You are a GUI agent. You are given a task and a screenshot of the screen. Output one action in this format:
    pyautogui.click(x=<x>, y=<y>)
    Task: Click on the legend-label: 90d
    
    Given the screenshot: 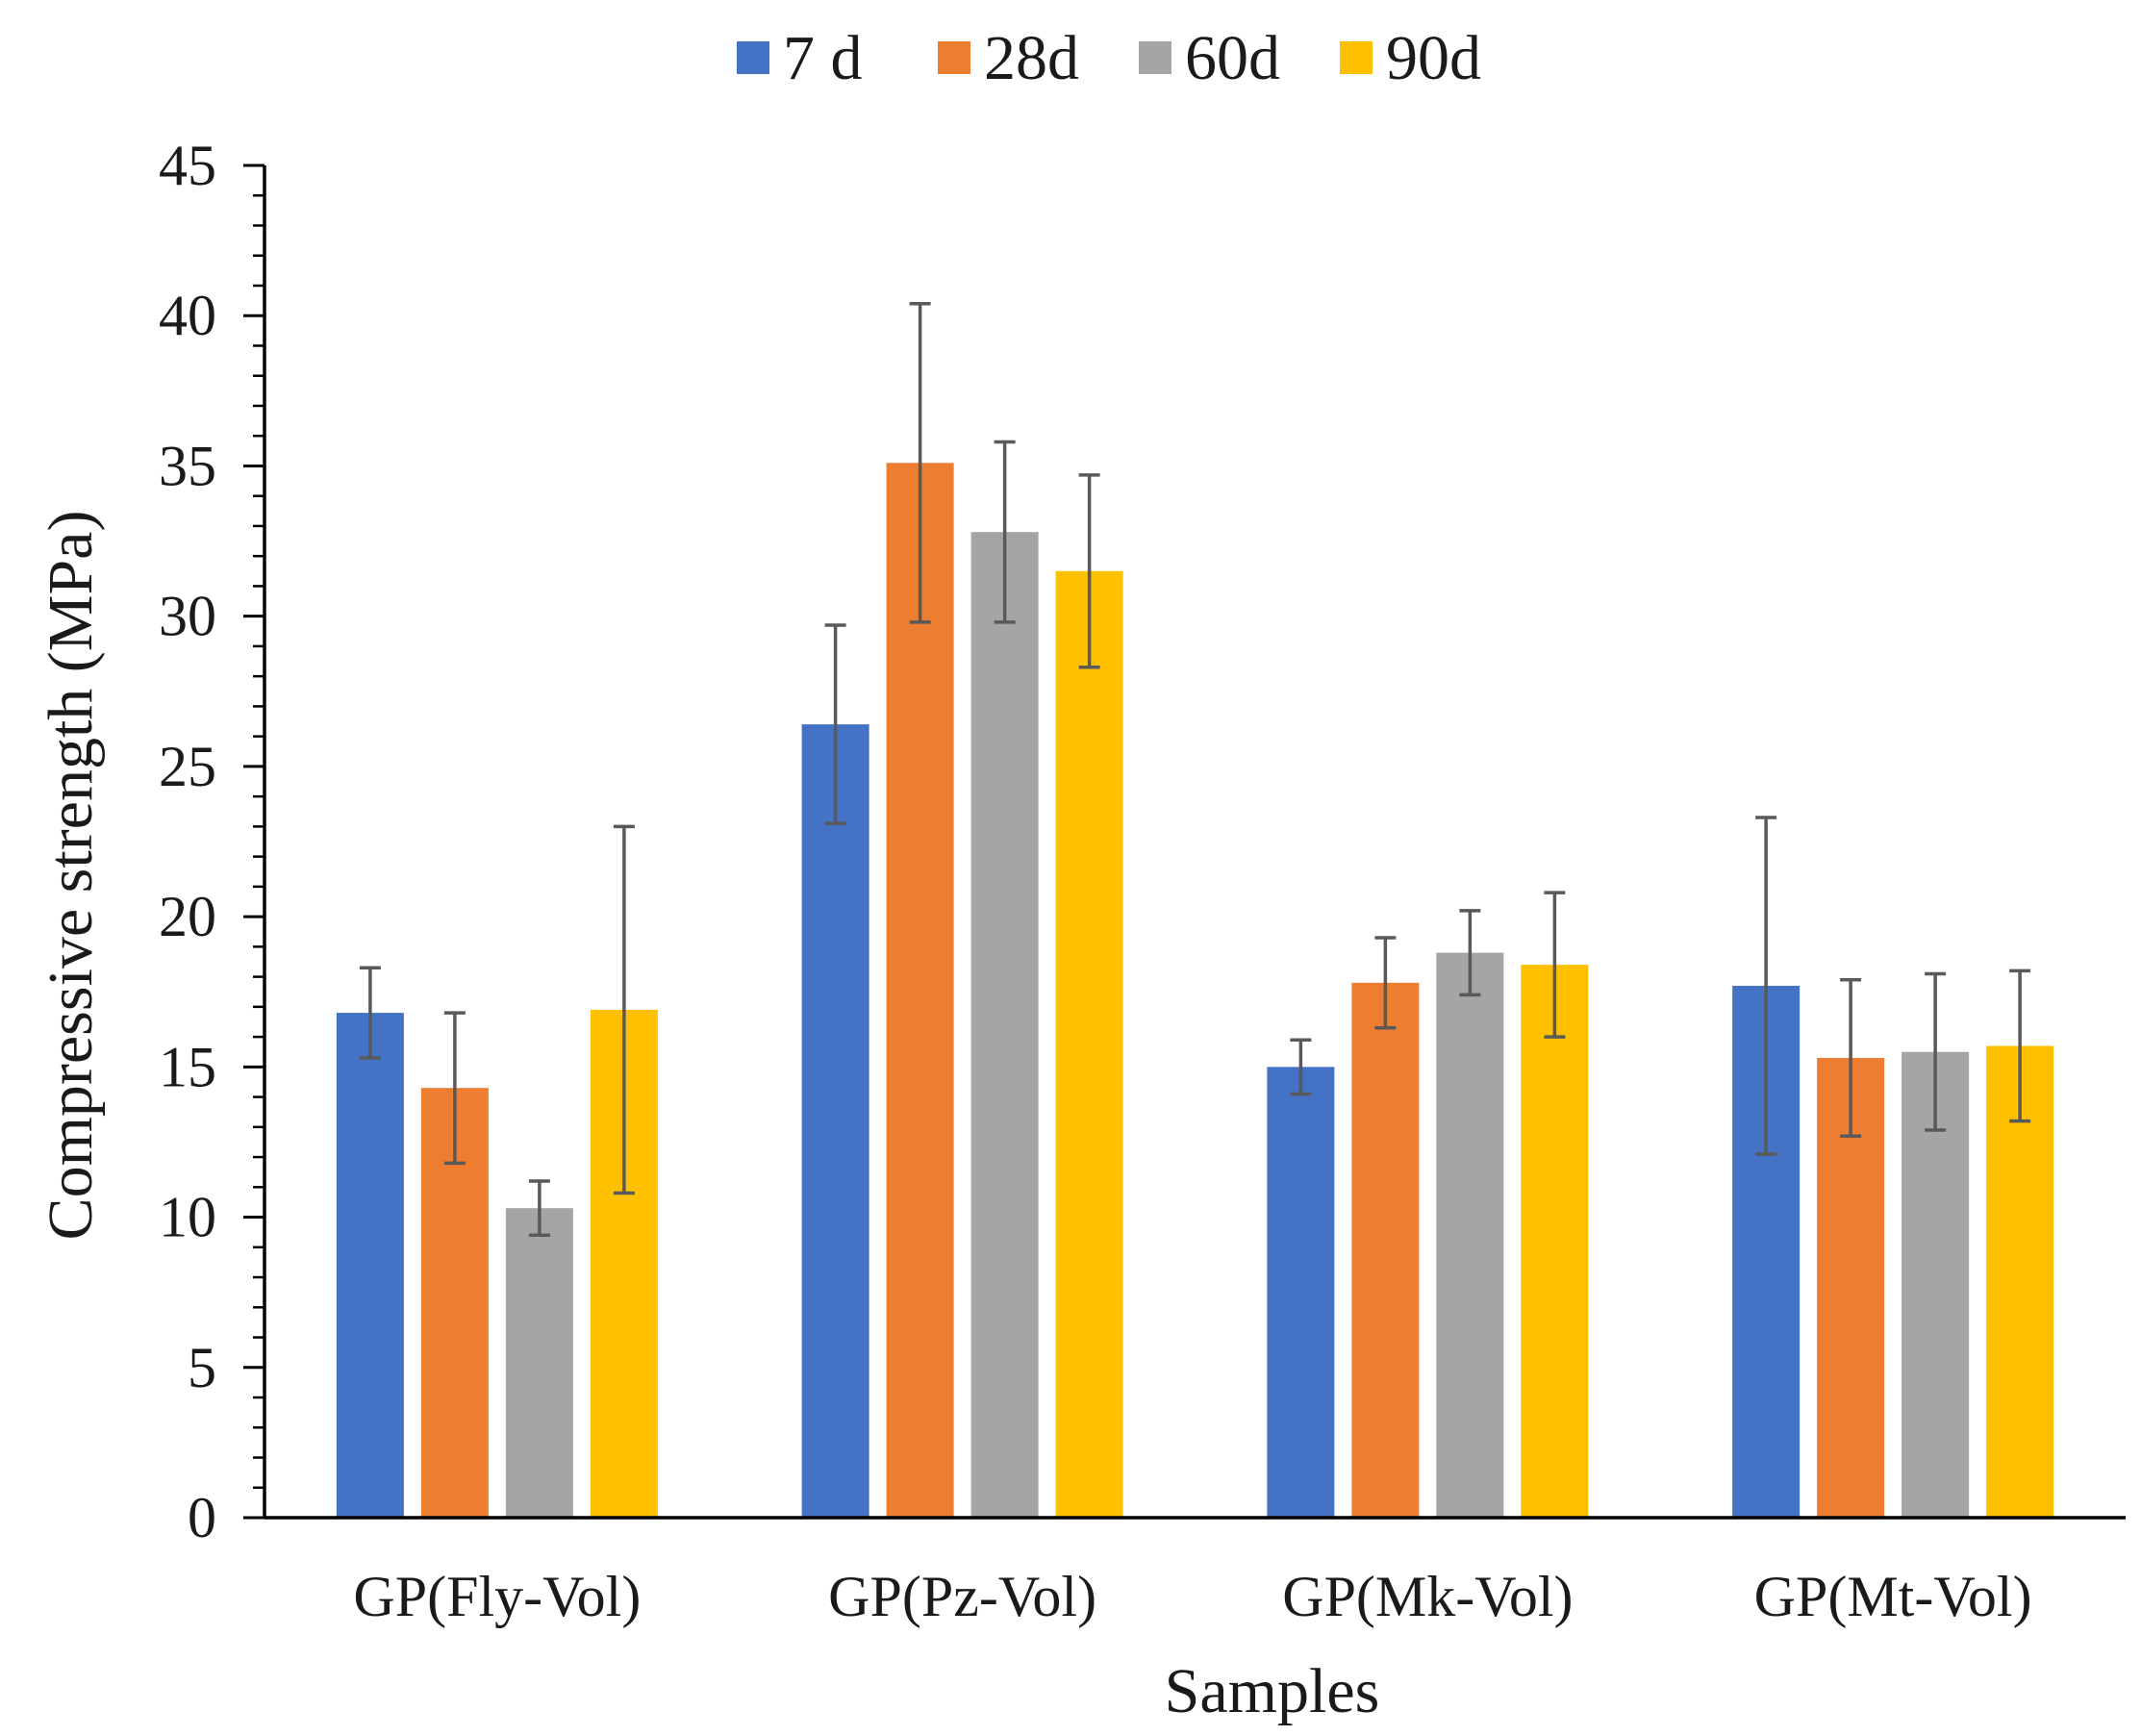 What is the action you would take?
    pyautogui.click(x=1433, y=58)
    